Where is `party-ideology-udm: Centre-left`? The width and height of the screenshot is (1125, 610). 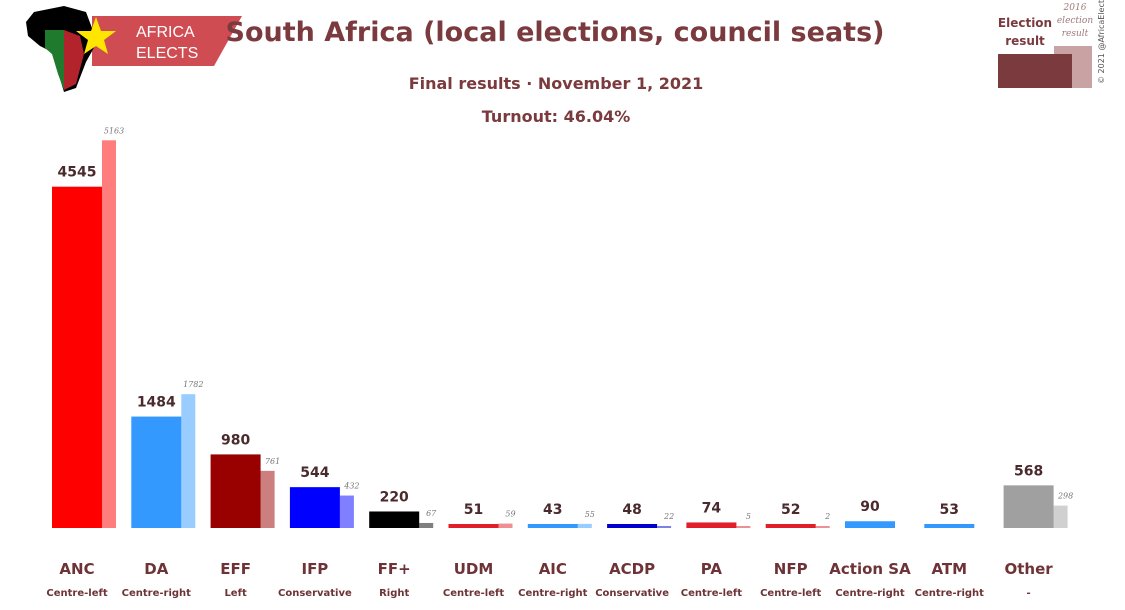 party-ideology-udm: Centre-left is located at coordinates (473, 593).